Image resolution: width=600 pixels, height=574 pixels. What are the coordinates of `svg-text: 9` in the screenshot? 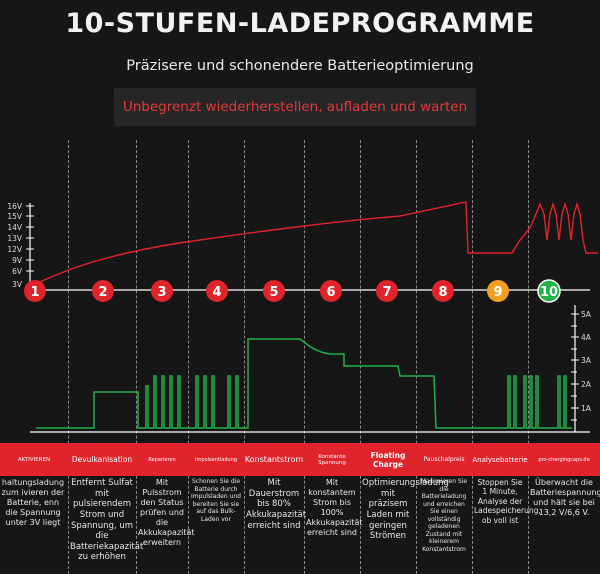 It's located at (497, 292).